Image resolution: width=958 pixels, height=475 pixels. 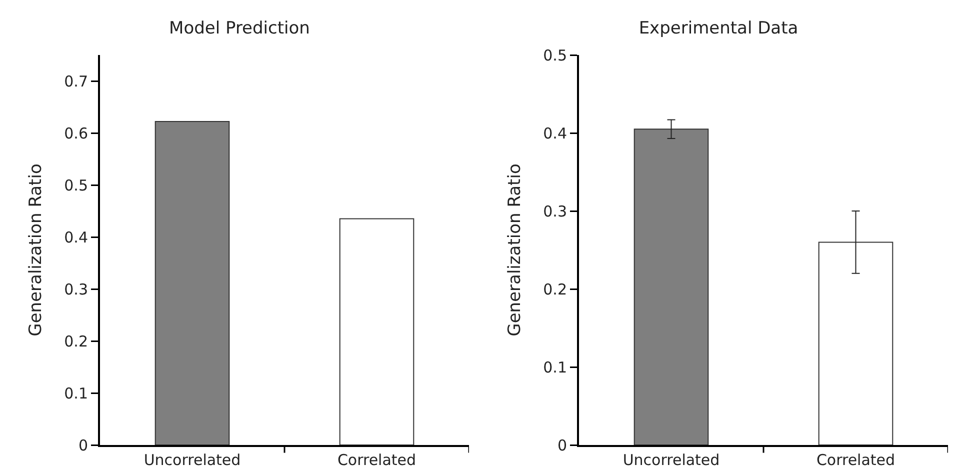 I want to click on chart-title: Model Prediction, so click(x=239, y=28).